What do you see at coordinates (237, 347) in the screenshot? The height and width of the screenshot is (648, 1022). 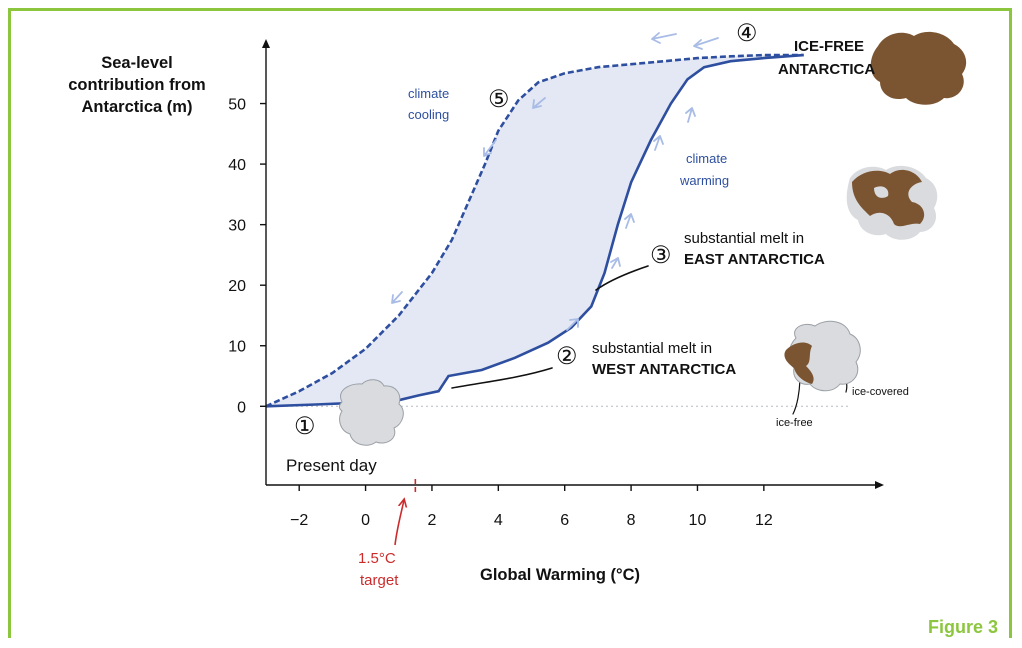 I see `y-tick-label: 10` at bounding box center [237, 347].